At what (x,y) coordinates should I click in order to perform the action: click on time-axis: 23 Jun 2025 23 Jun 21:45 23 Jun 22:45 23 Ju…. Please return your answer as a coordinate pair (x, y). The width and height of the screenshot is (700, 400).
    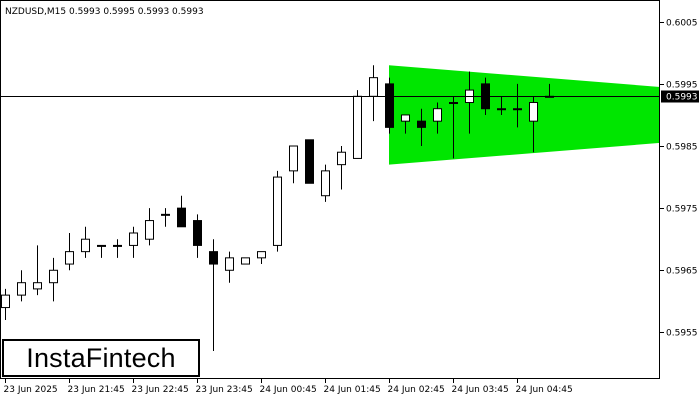
    Looking at the image, I should click on (288, 387).